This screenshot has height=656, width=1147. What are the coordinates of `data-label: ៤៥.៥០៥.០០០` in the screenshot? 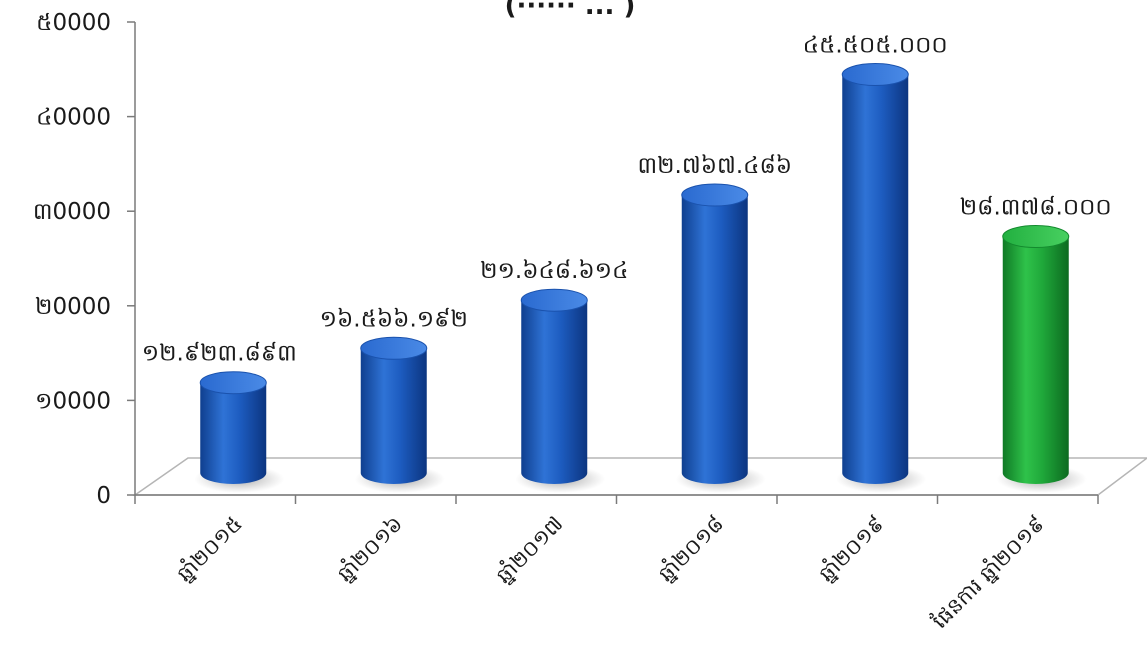 It's located at (875, 46).